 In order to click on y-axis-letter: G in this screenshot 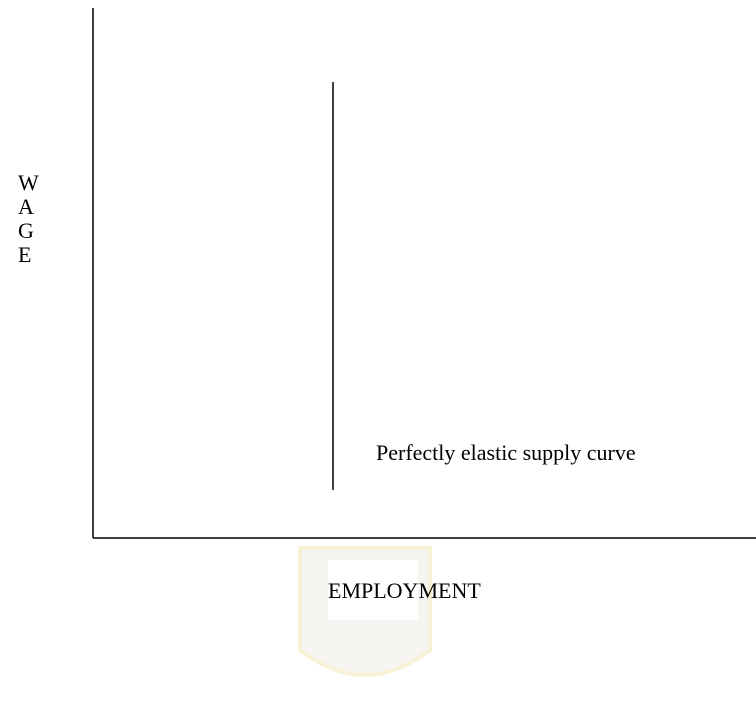, I will do `click(26, 230)`.